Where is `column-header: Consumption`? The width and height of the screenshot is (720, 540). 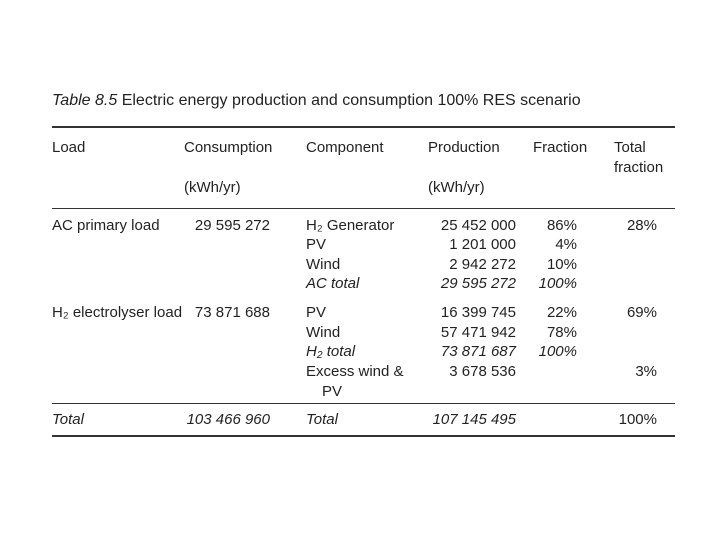 column-header: Consumption is located at coordinates (228, 147).